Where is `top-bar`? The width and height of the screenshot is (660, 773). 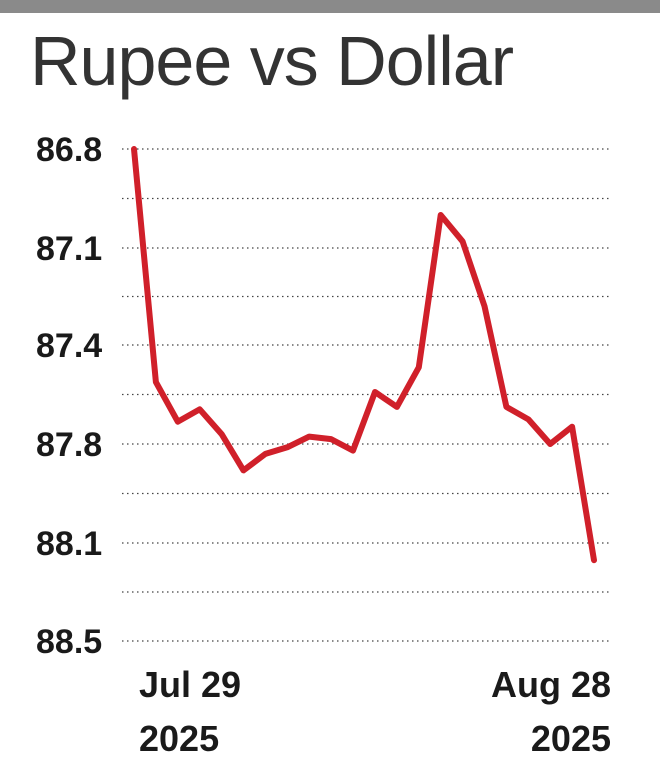 top-bar is located at coordinates (330, 6).